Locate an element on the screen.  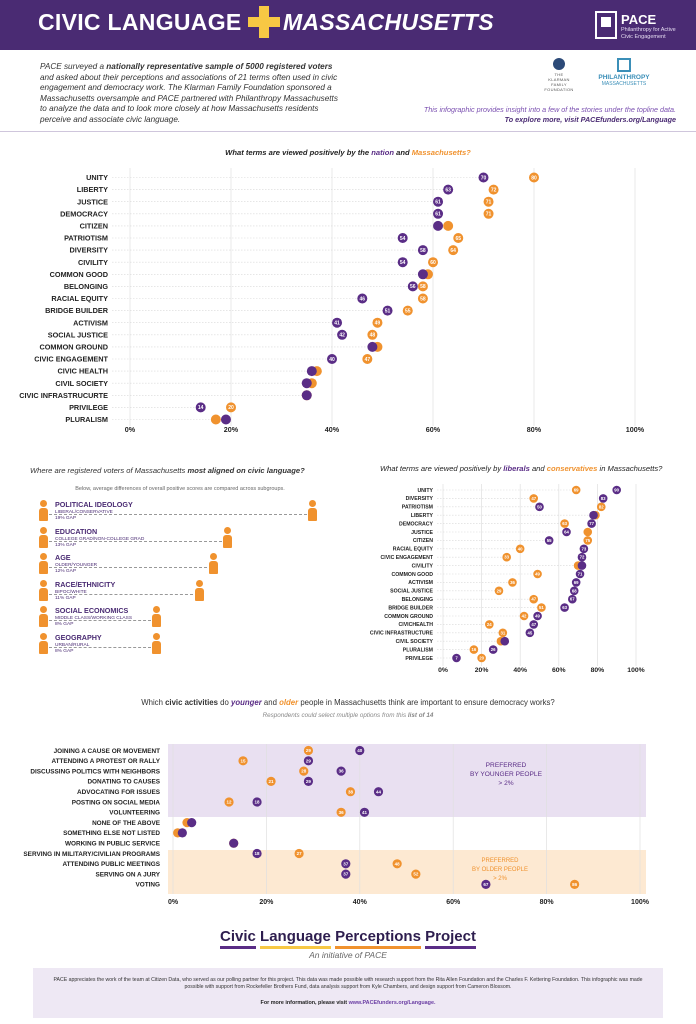
data-label: 73 is located at coordinates (583, 548).